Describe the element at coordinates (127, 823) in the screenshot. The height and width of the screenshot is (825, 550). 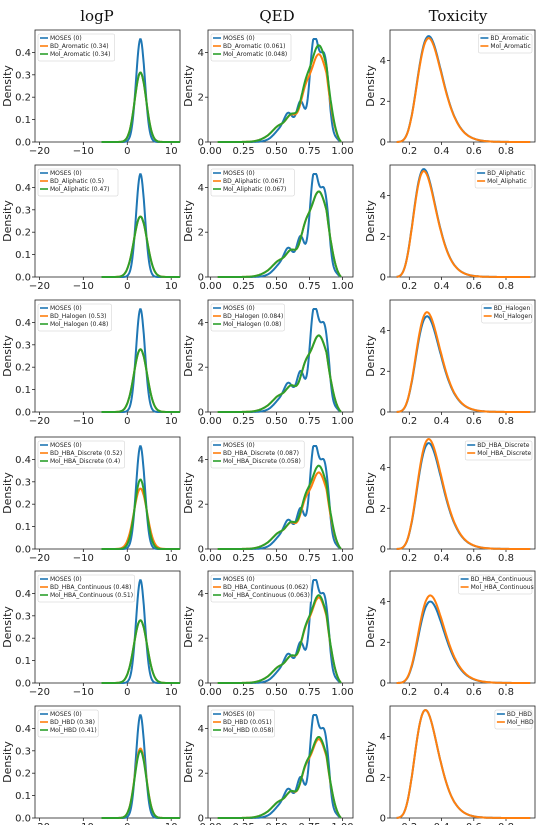
I see `x-tick-label: 0` at that location.